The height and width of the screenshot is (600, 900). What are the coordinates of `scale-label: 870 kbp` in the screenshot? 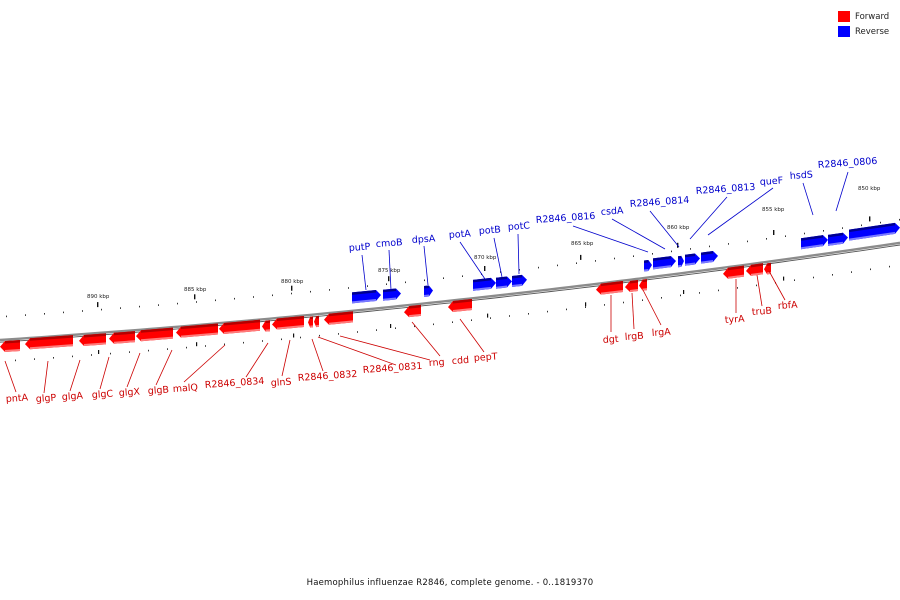 It's located at (485, 258).